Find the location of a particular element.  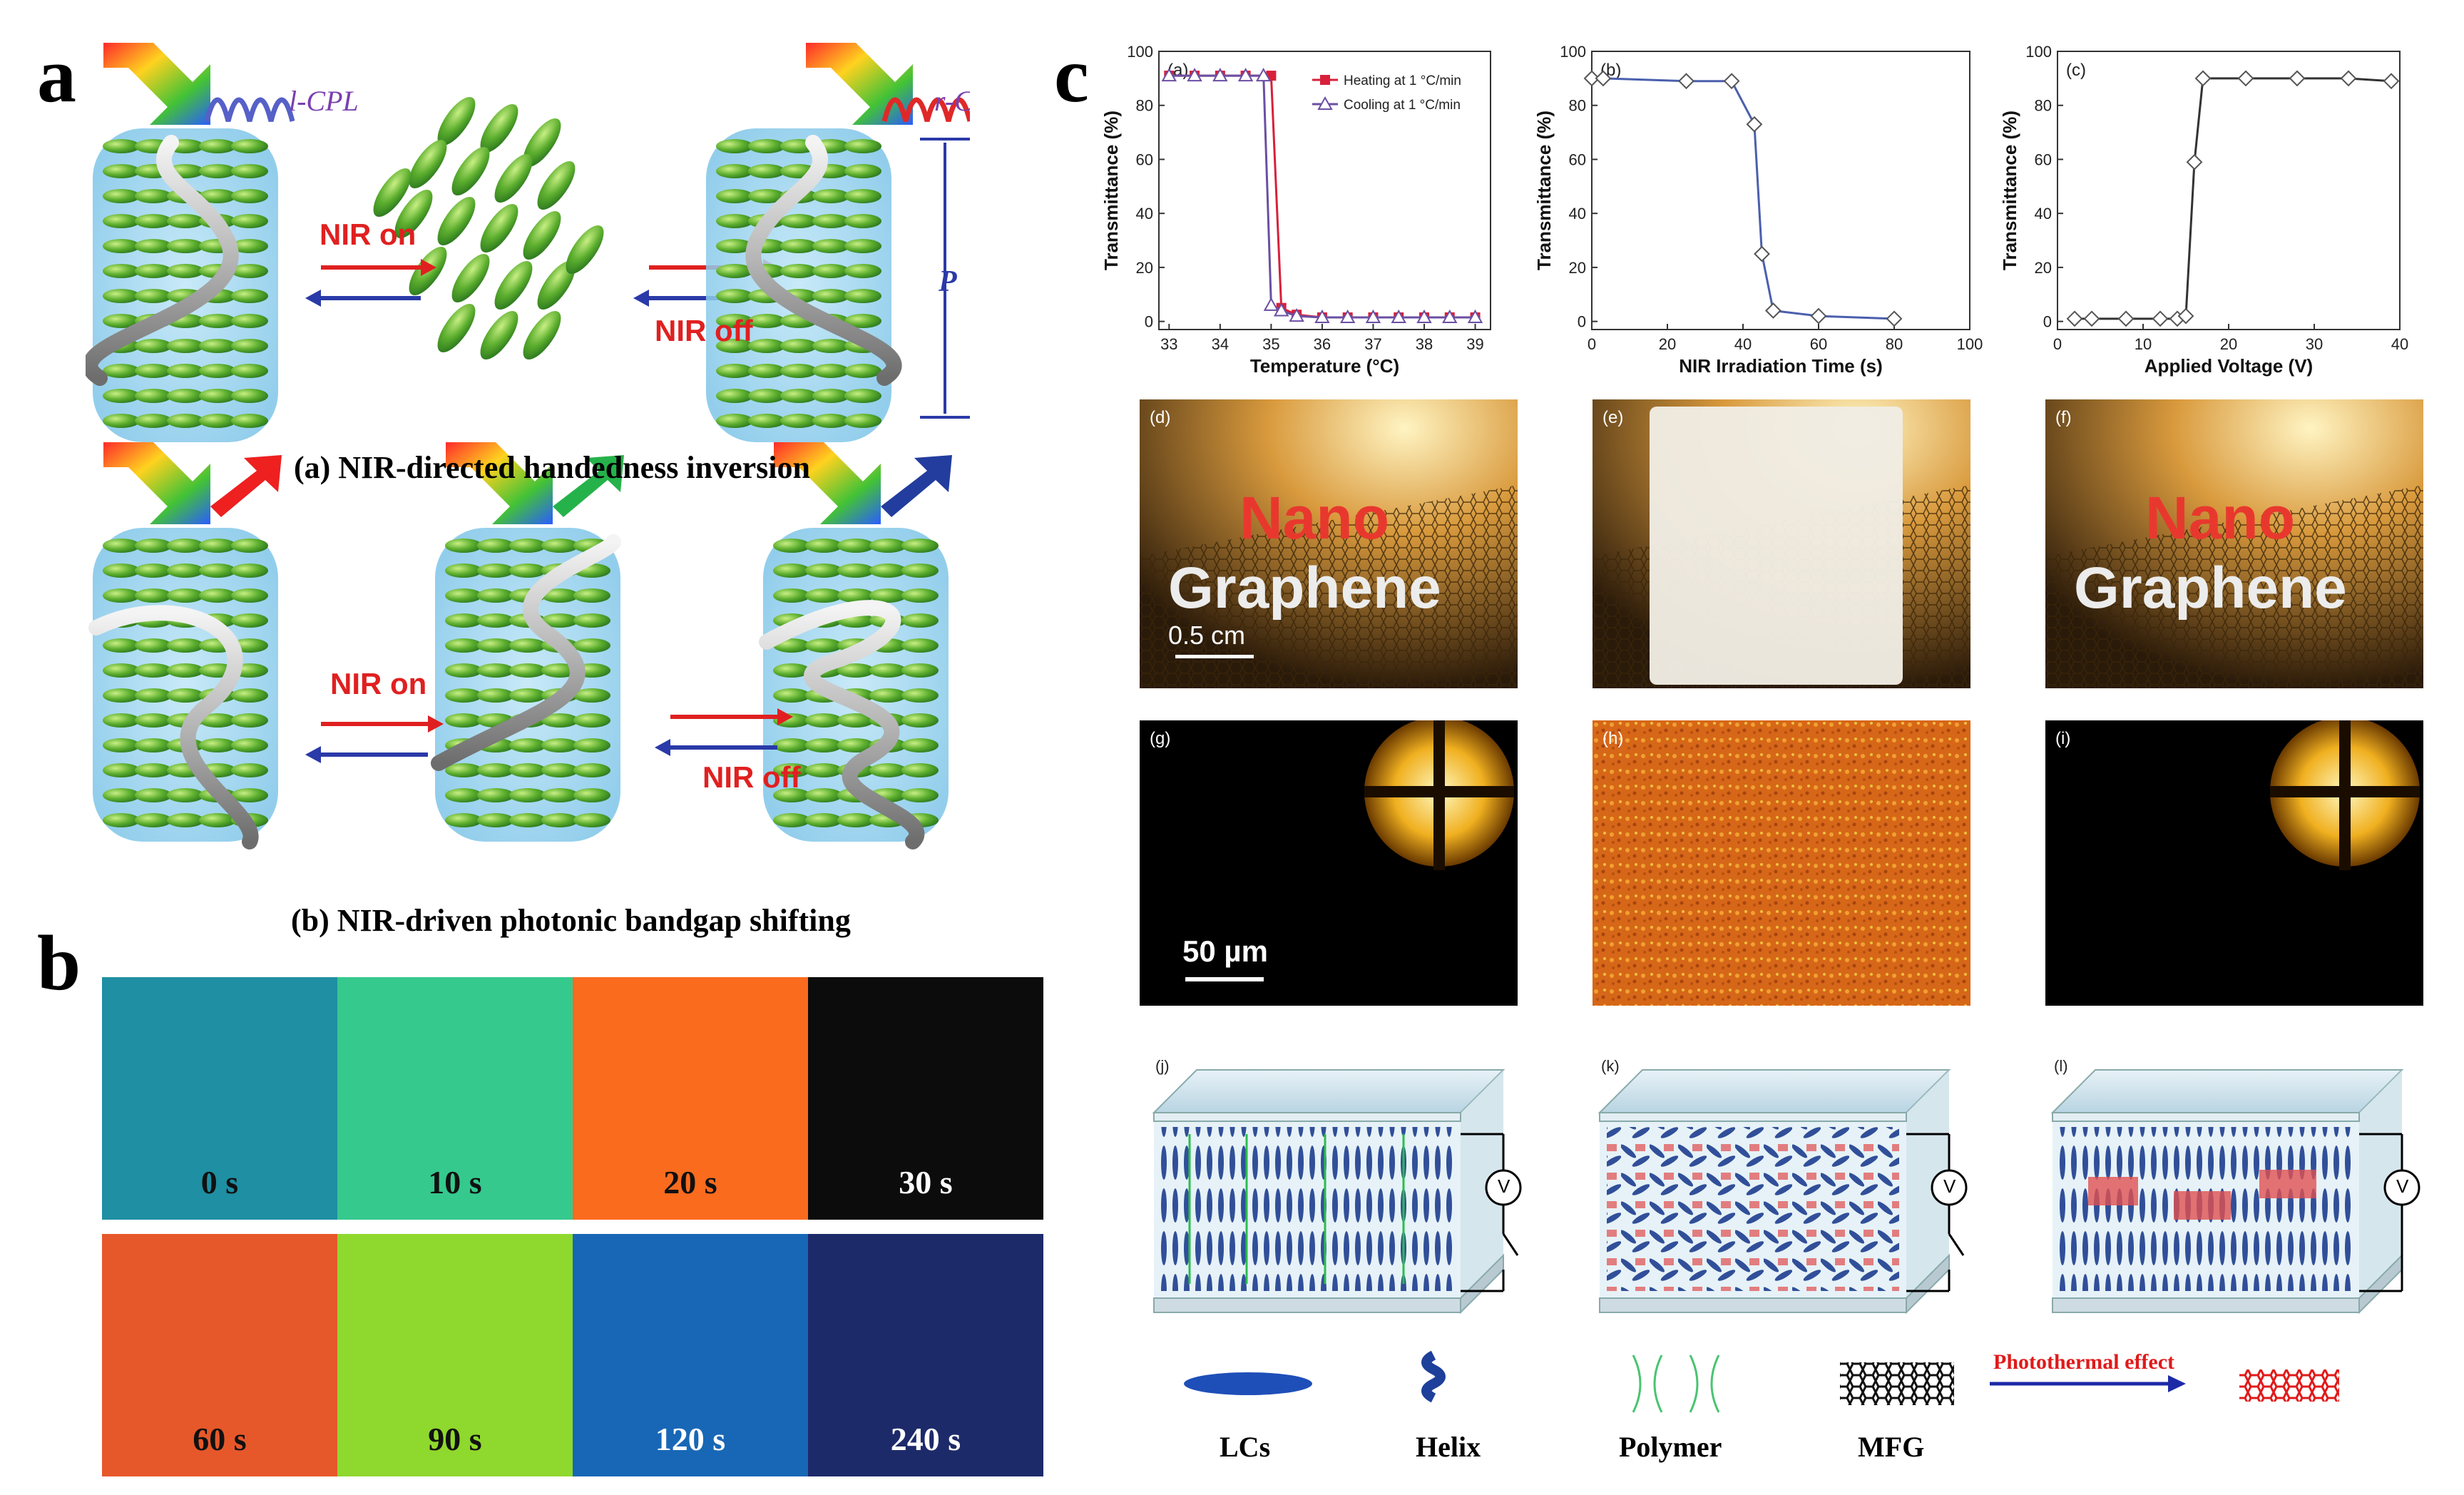

schematic-k-label: (k) is located at coordinates (1610, 1066).